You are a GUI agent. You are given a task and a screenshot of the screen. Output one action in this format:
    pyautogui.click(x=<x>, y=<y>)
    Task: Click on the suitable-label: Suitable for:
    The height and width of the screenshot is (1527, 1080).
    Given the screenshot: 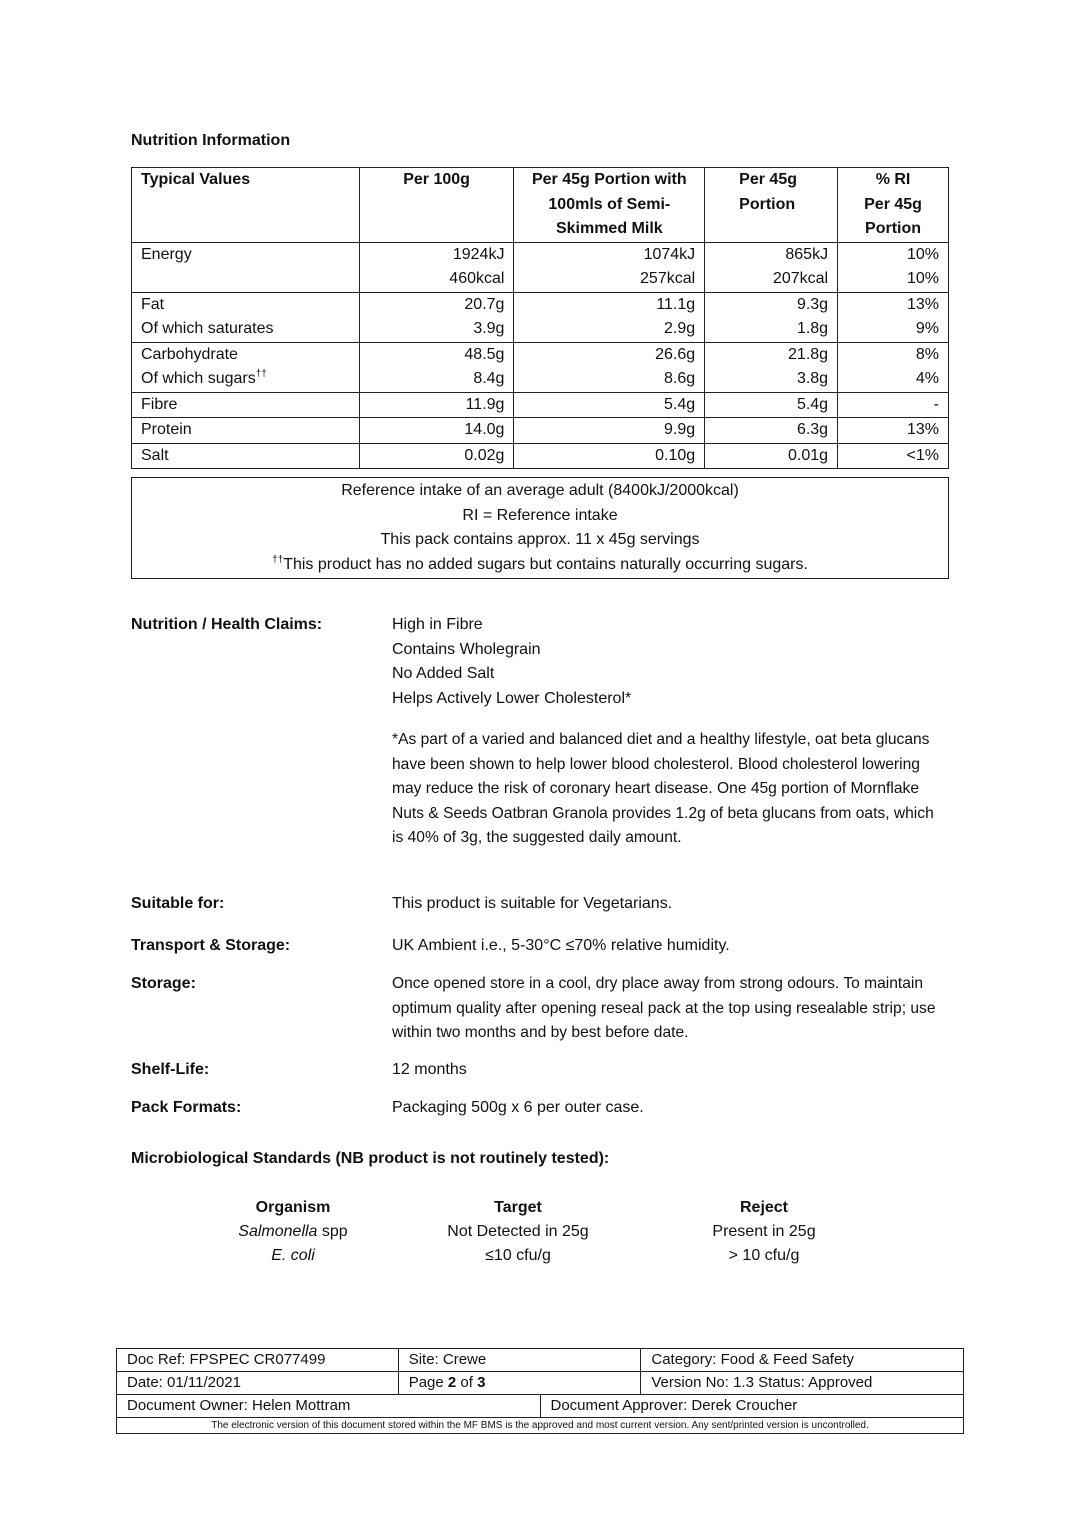 What is the action you would take?
    pyautogui.click(x=178, y=903)
    